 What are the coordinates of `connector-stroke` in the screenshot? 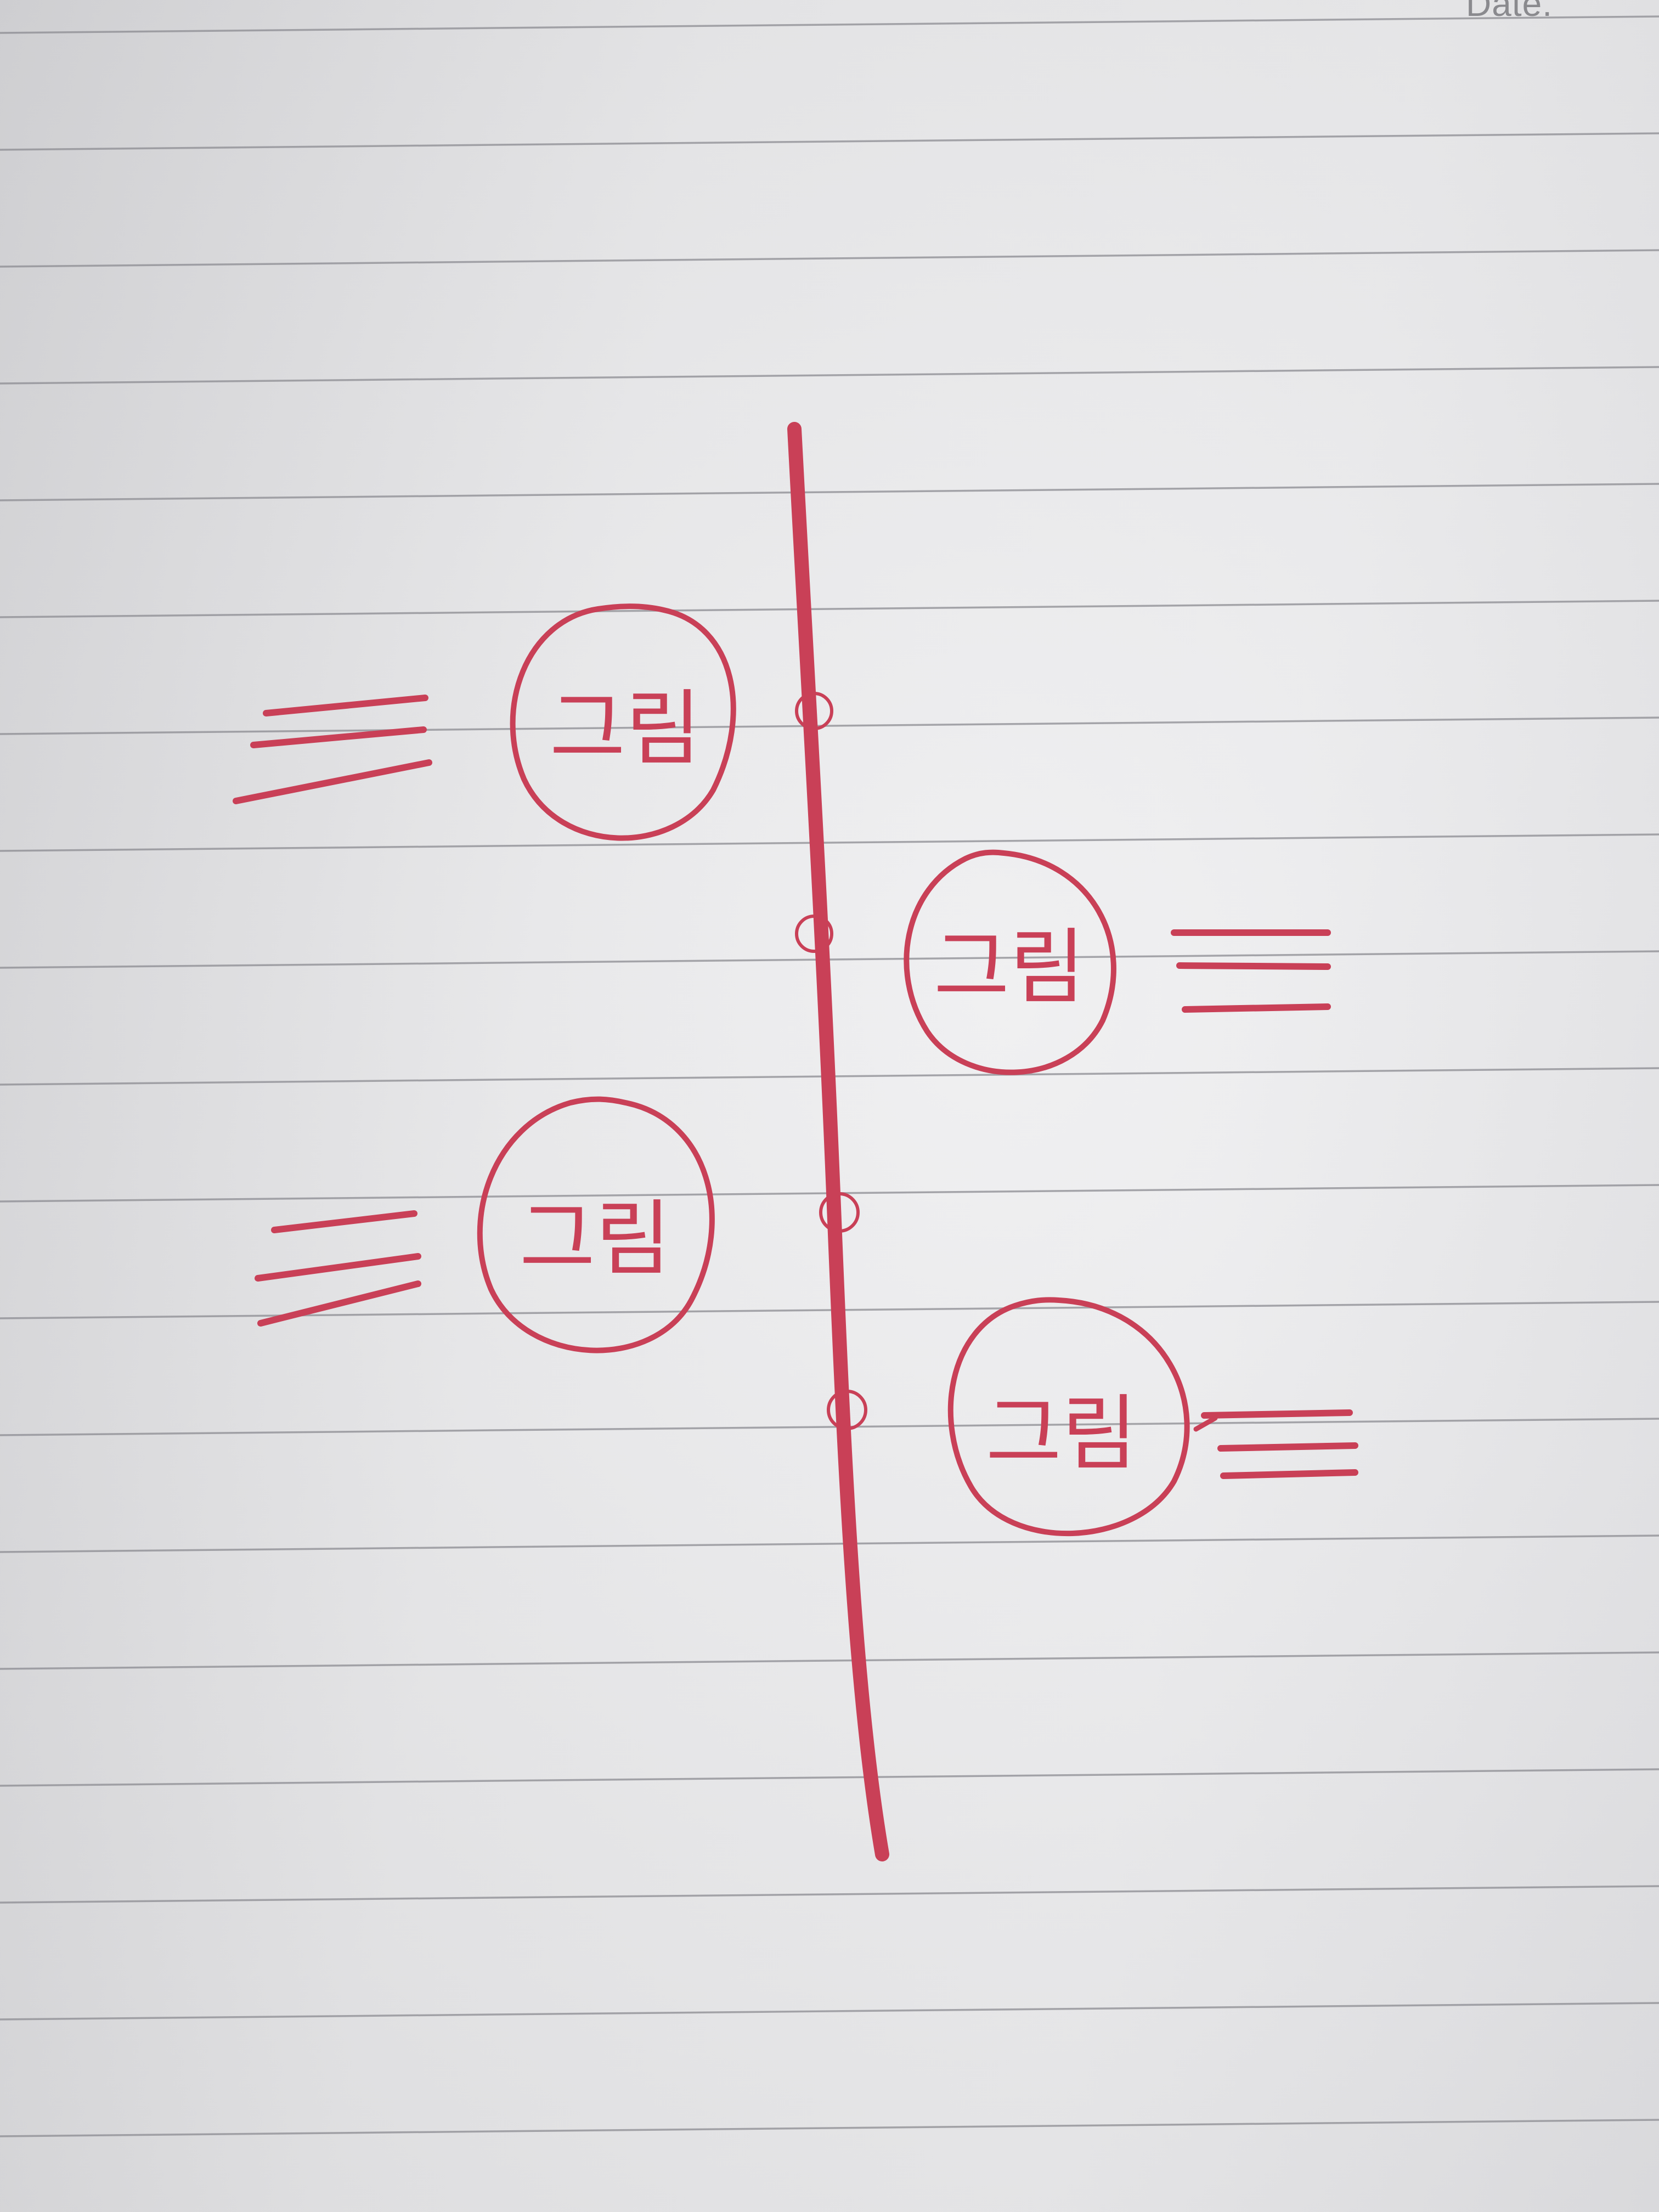 It's located at (1205, 1424).